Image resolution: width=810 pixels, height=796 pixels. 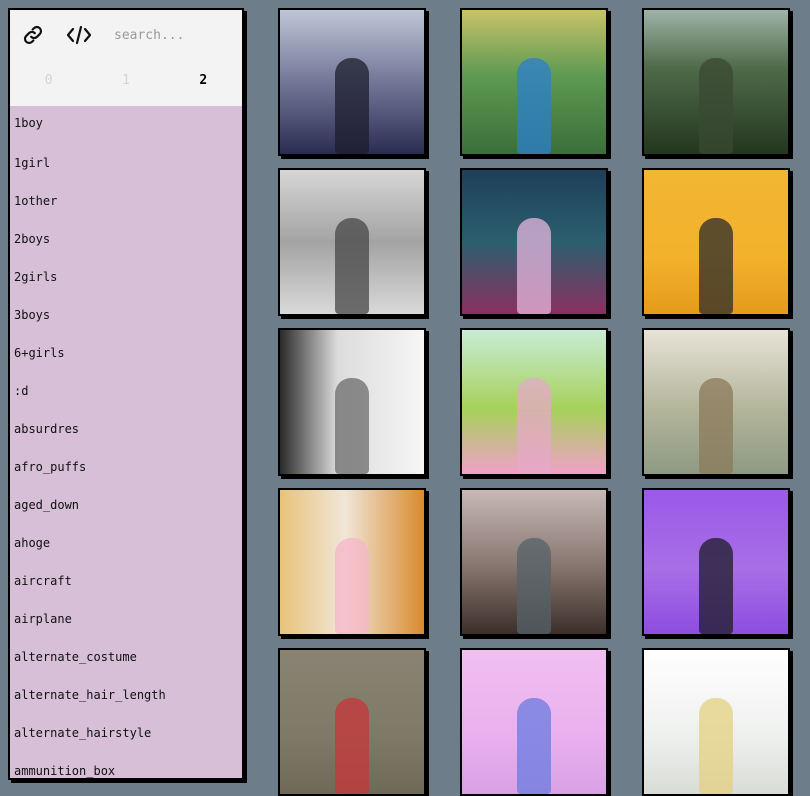 I want to click on tag-item: 1boy, so click(x=28, y=123).